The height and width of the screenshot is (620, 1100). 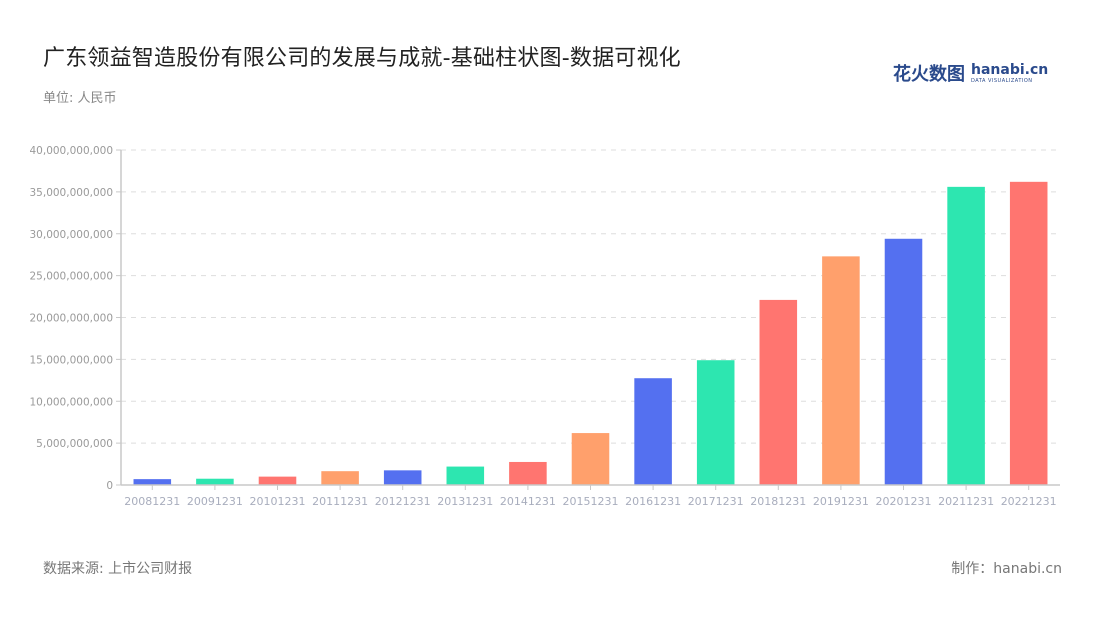 I want to click on y-tick-label: 10,000,000,000, so click(x=72, y=402).